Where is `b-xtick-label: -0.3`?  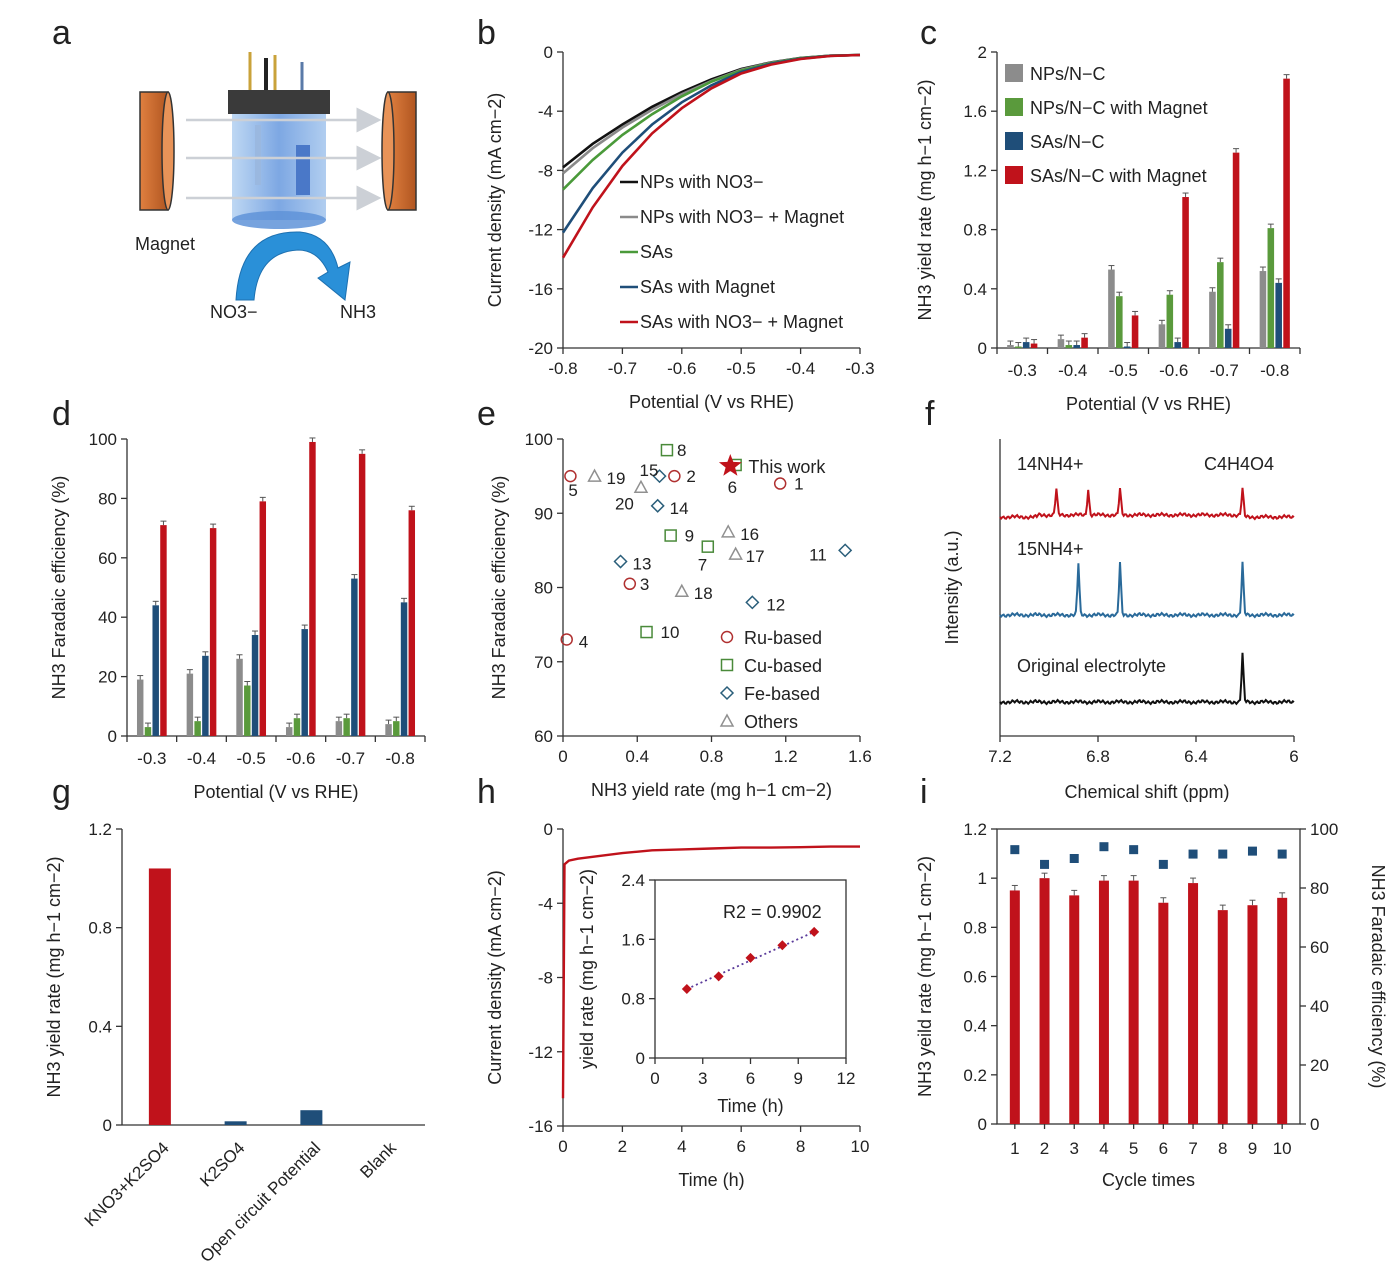 b-xtick-label: -0.3 is located at coordinates (859, 368).